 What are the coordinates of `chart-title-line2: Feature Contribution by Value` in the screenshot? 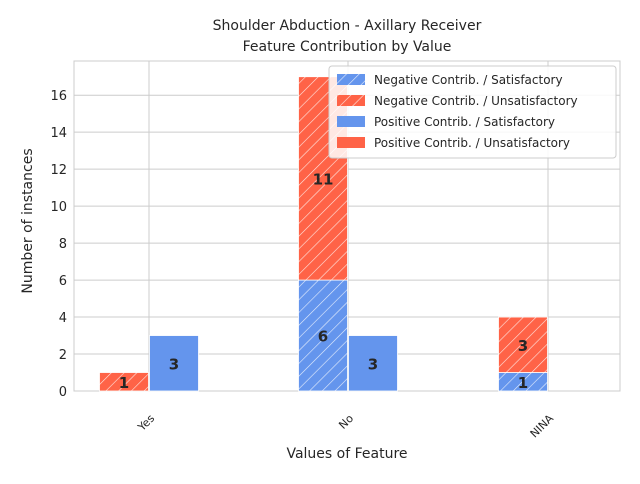 It's located at (347, 47).